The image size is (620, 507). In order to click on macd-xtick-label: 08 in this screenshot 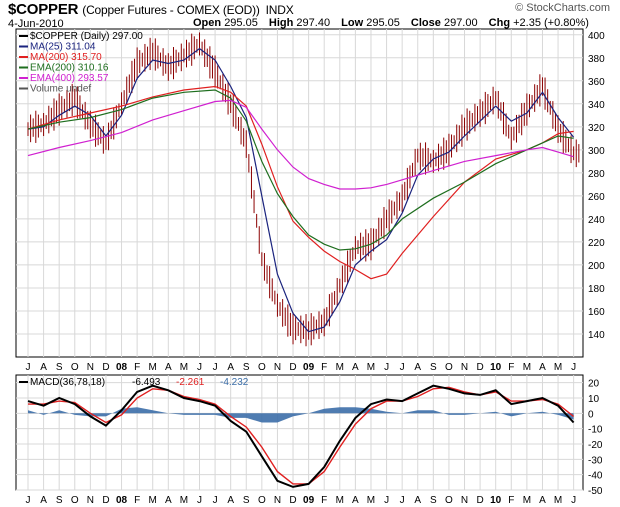, I will do `click(122, 500)`.